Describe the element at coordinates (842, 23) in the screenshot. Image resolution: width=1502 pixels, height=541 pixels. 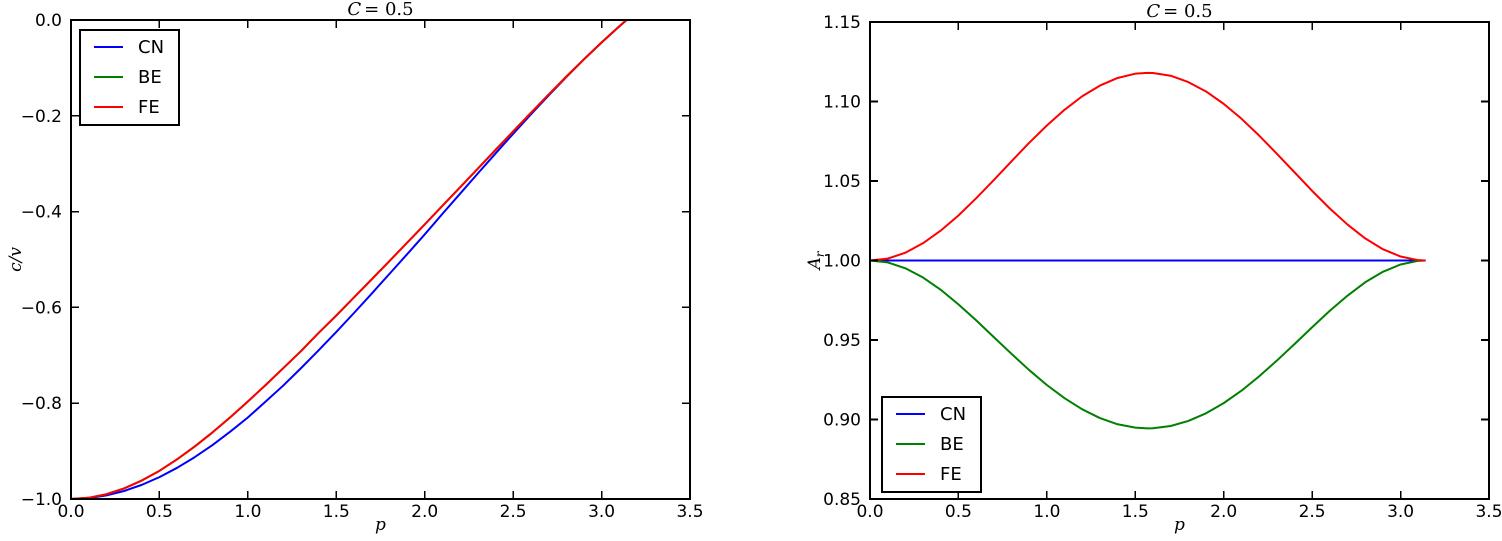
I see `y-tick-label: 1.15` at that location.